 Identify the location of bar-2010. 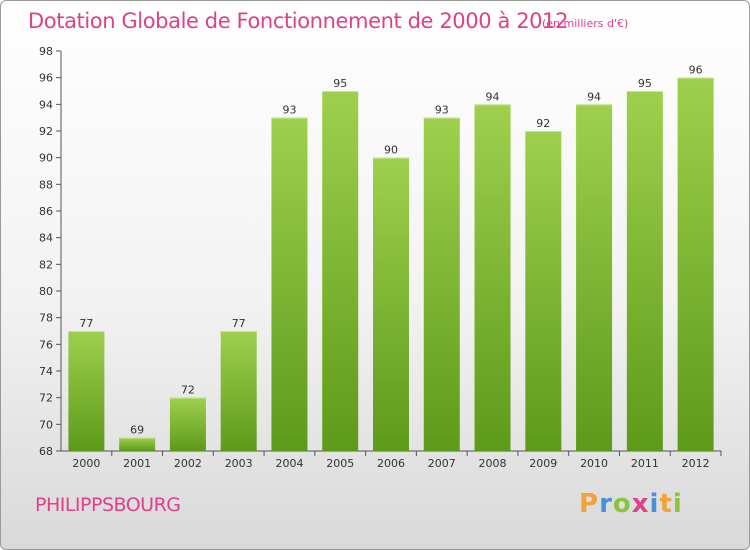
(594, 277).